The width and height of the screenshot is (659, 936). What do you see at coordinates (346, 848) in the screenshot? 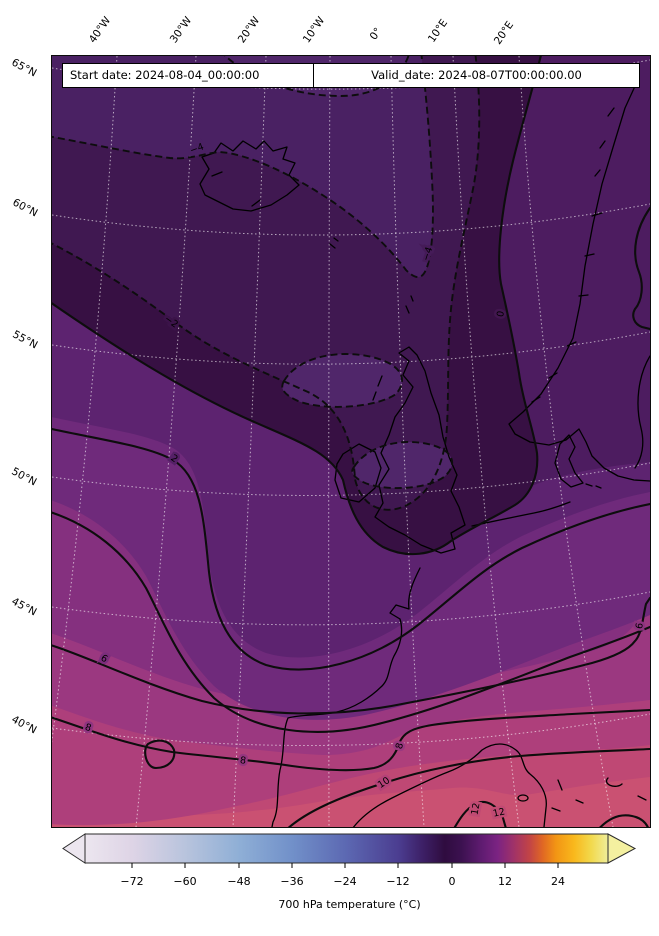
I see `colorbar-gradient` at bounding box center [346, 848].